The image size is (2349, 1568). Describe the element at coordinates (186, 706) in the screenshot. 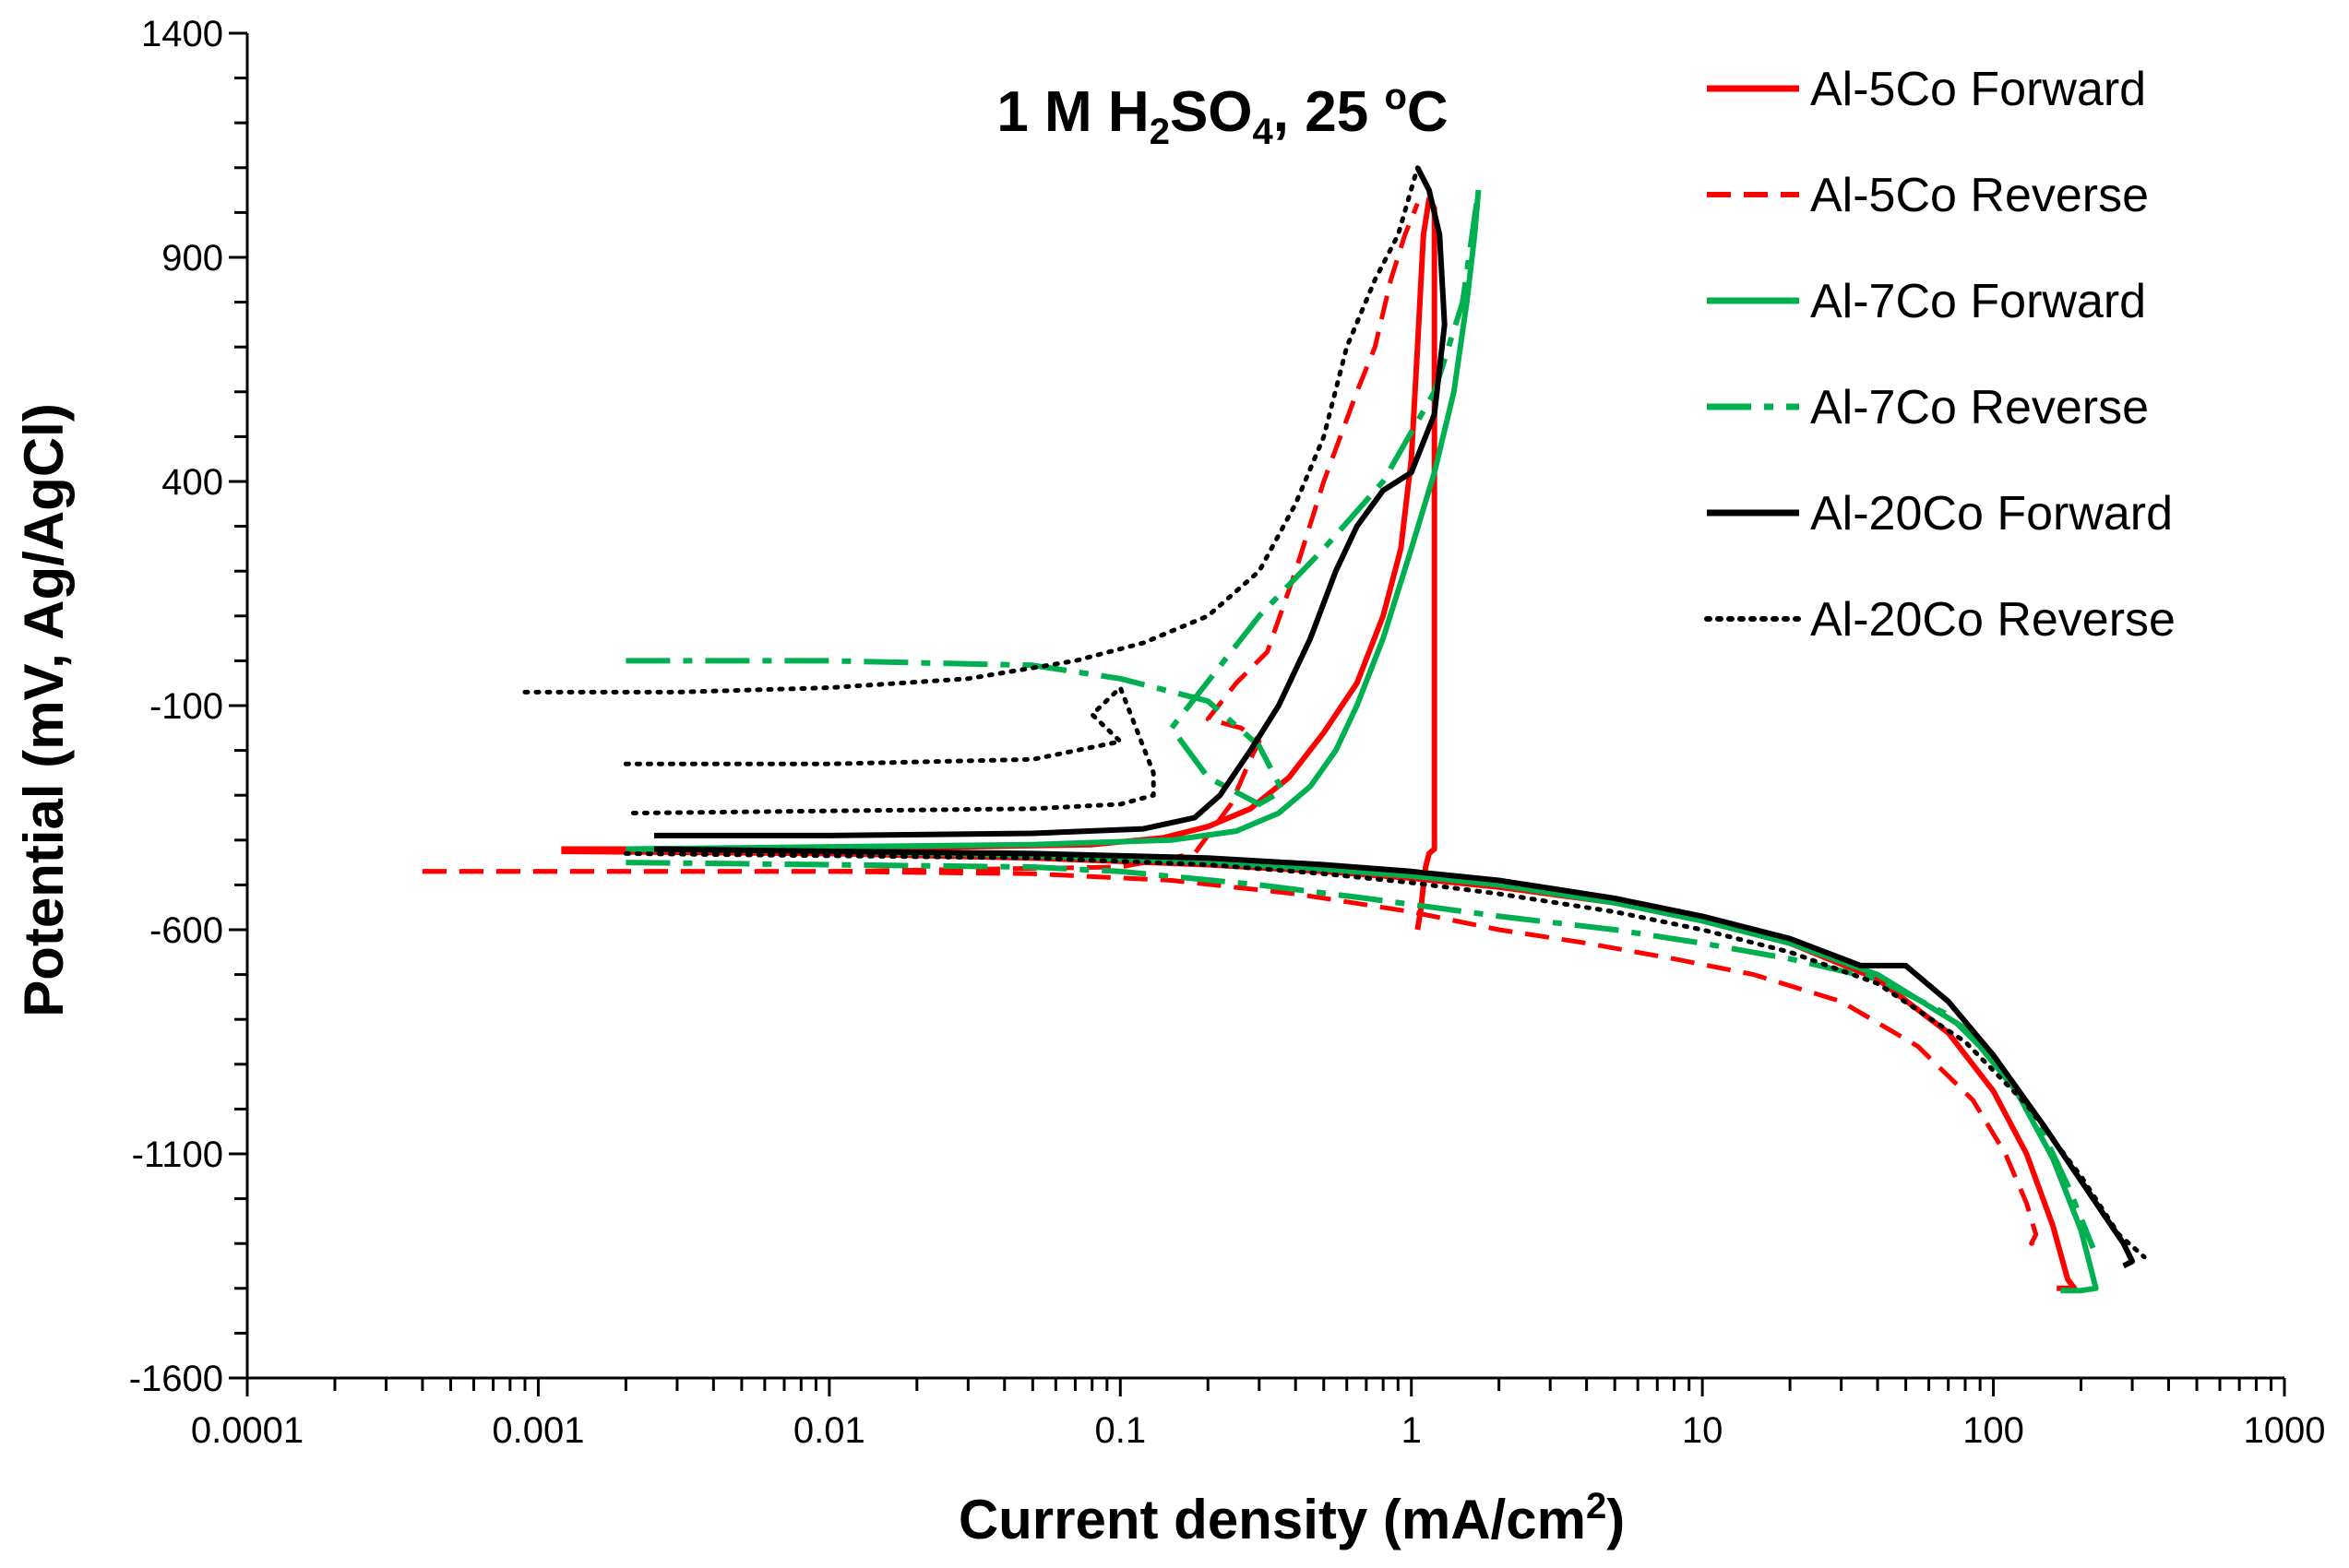

I see `y-tick-label: -100` at that location.